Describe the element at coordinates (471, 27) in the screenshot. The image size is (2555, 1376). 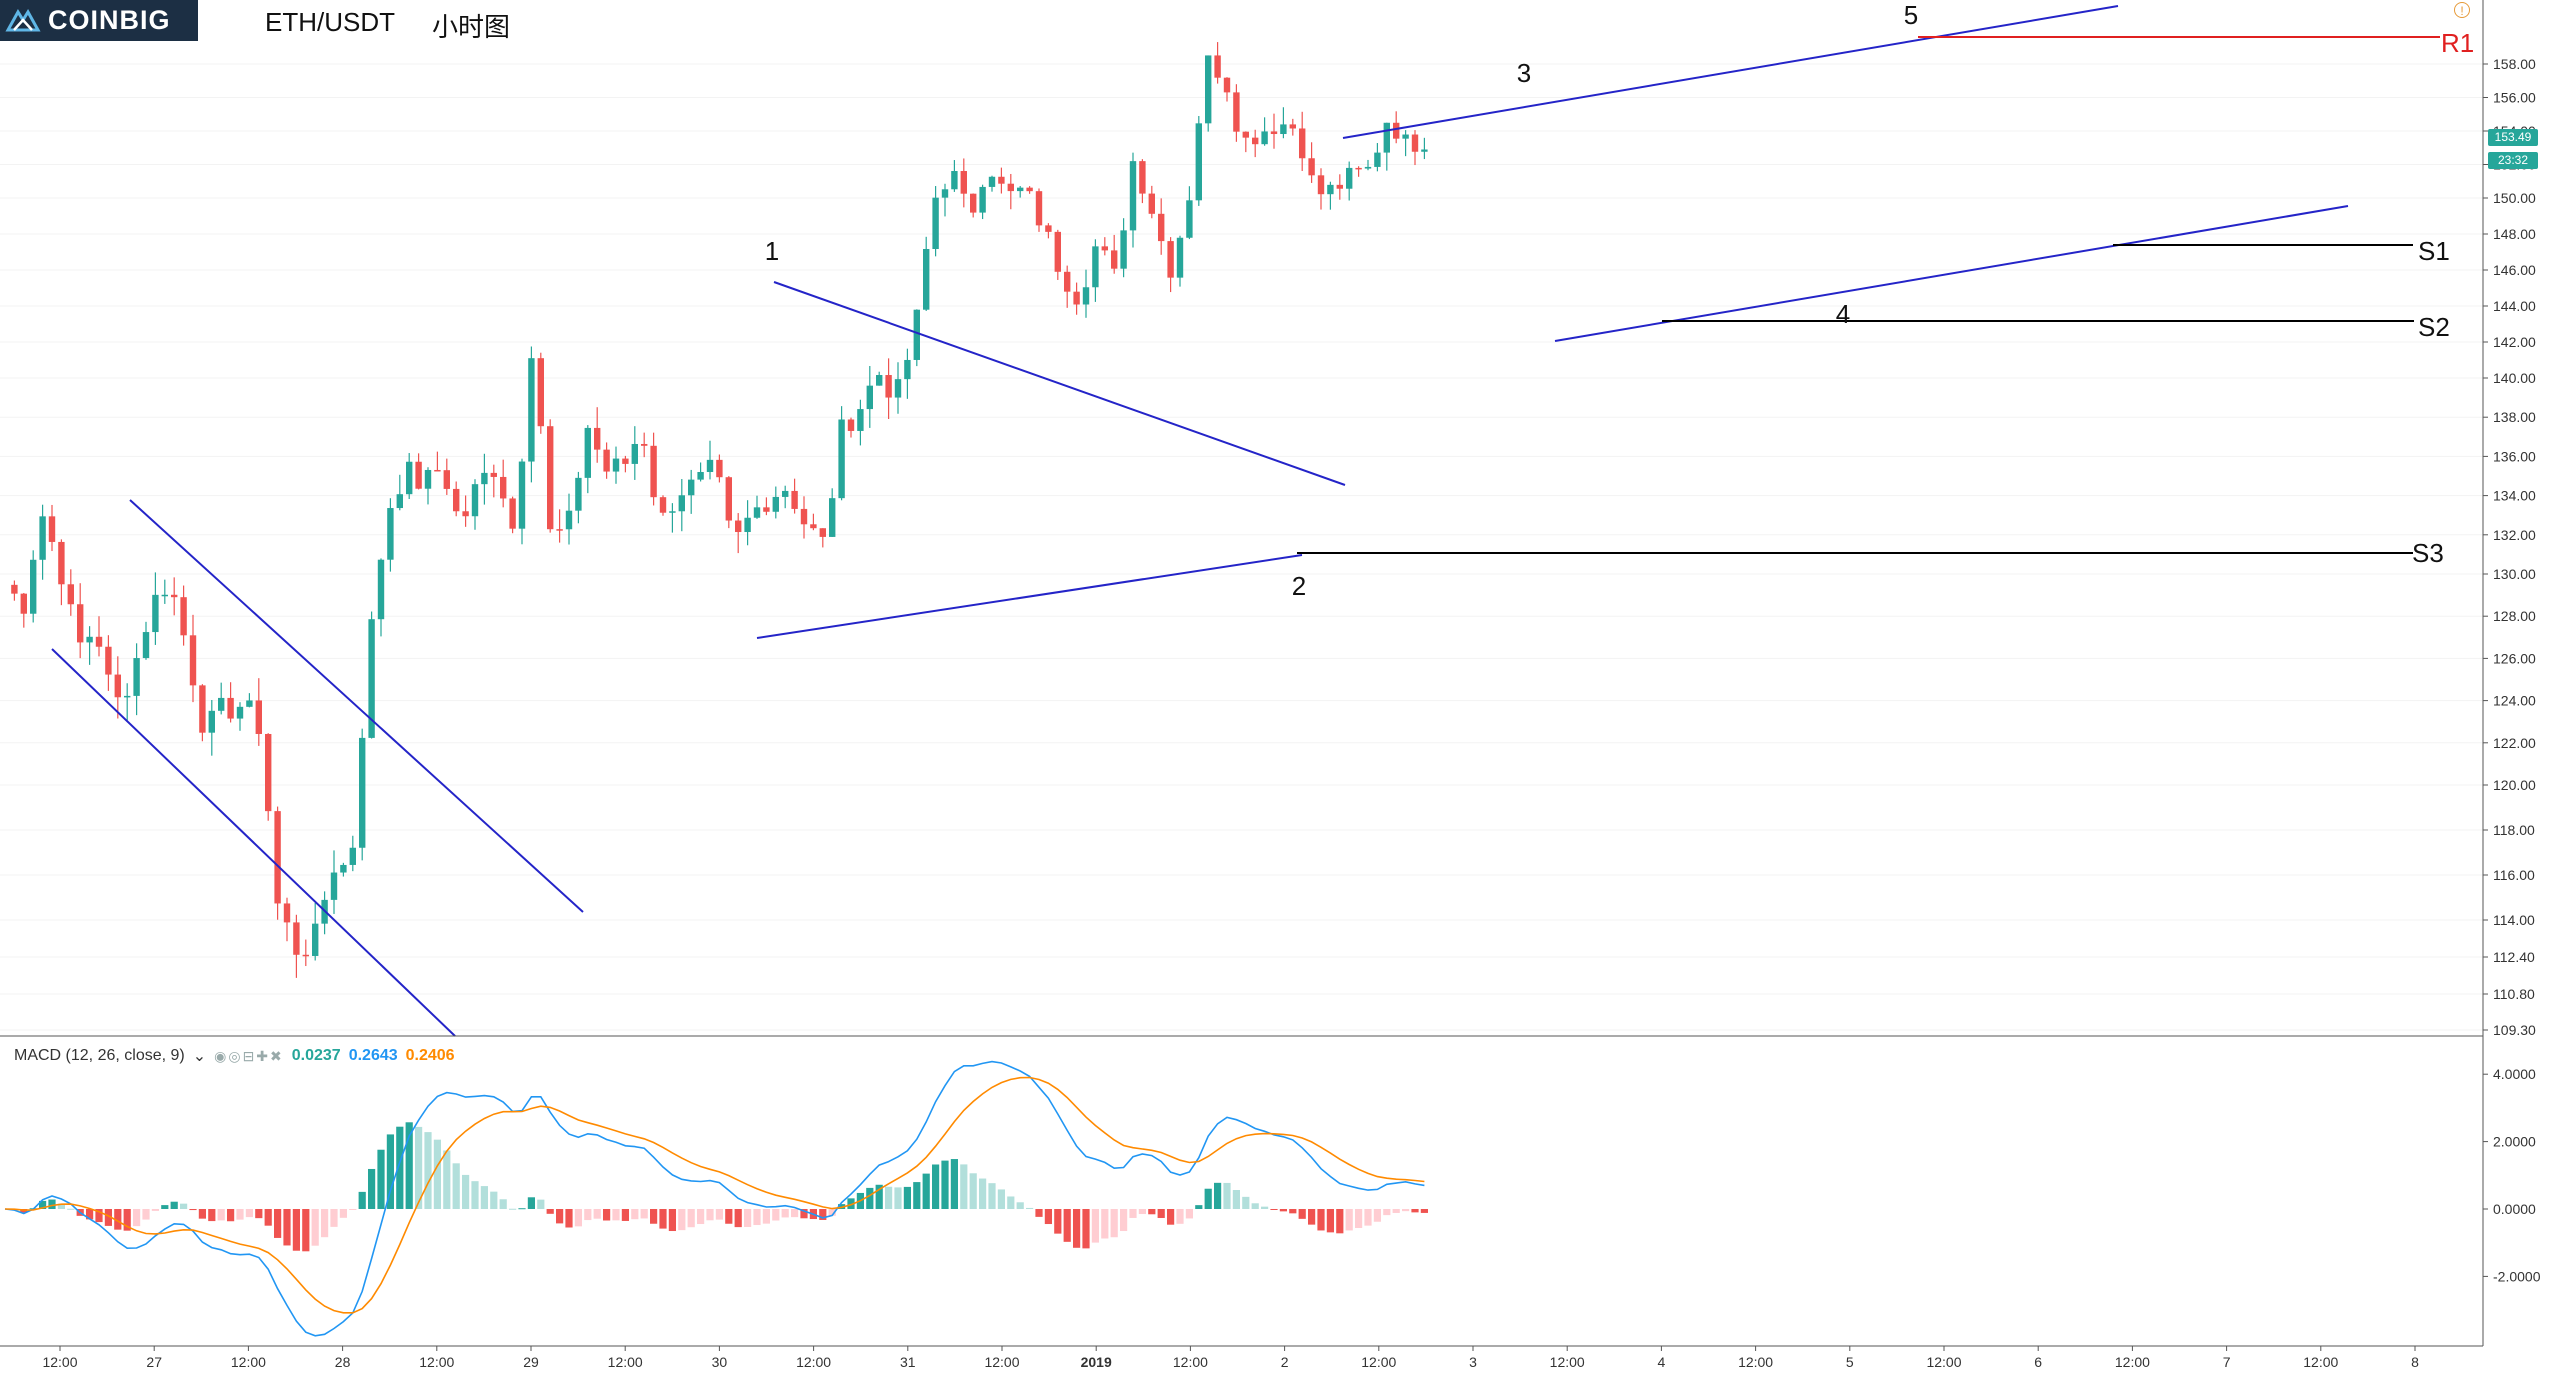
I see `period-label: 小时图` at that location.